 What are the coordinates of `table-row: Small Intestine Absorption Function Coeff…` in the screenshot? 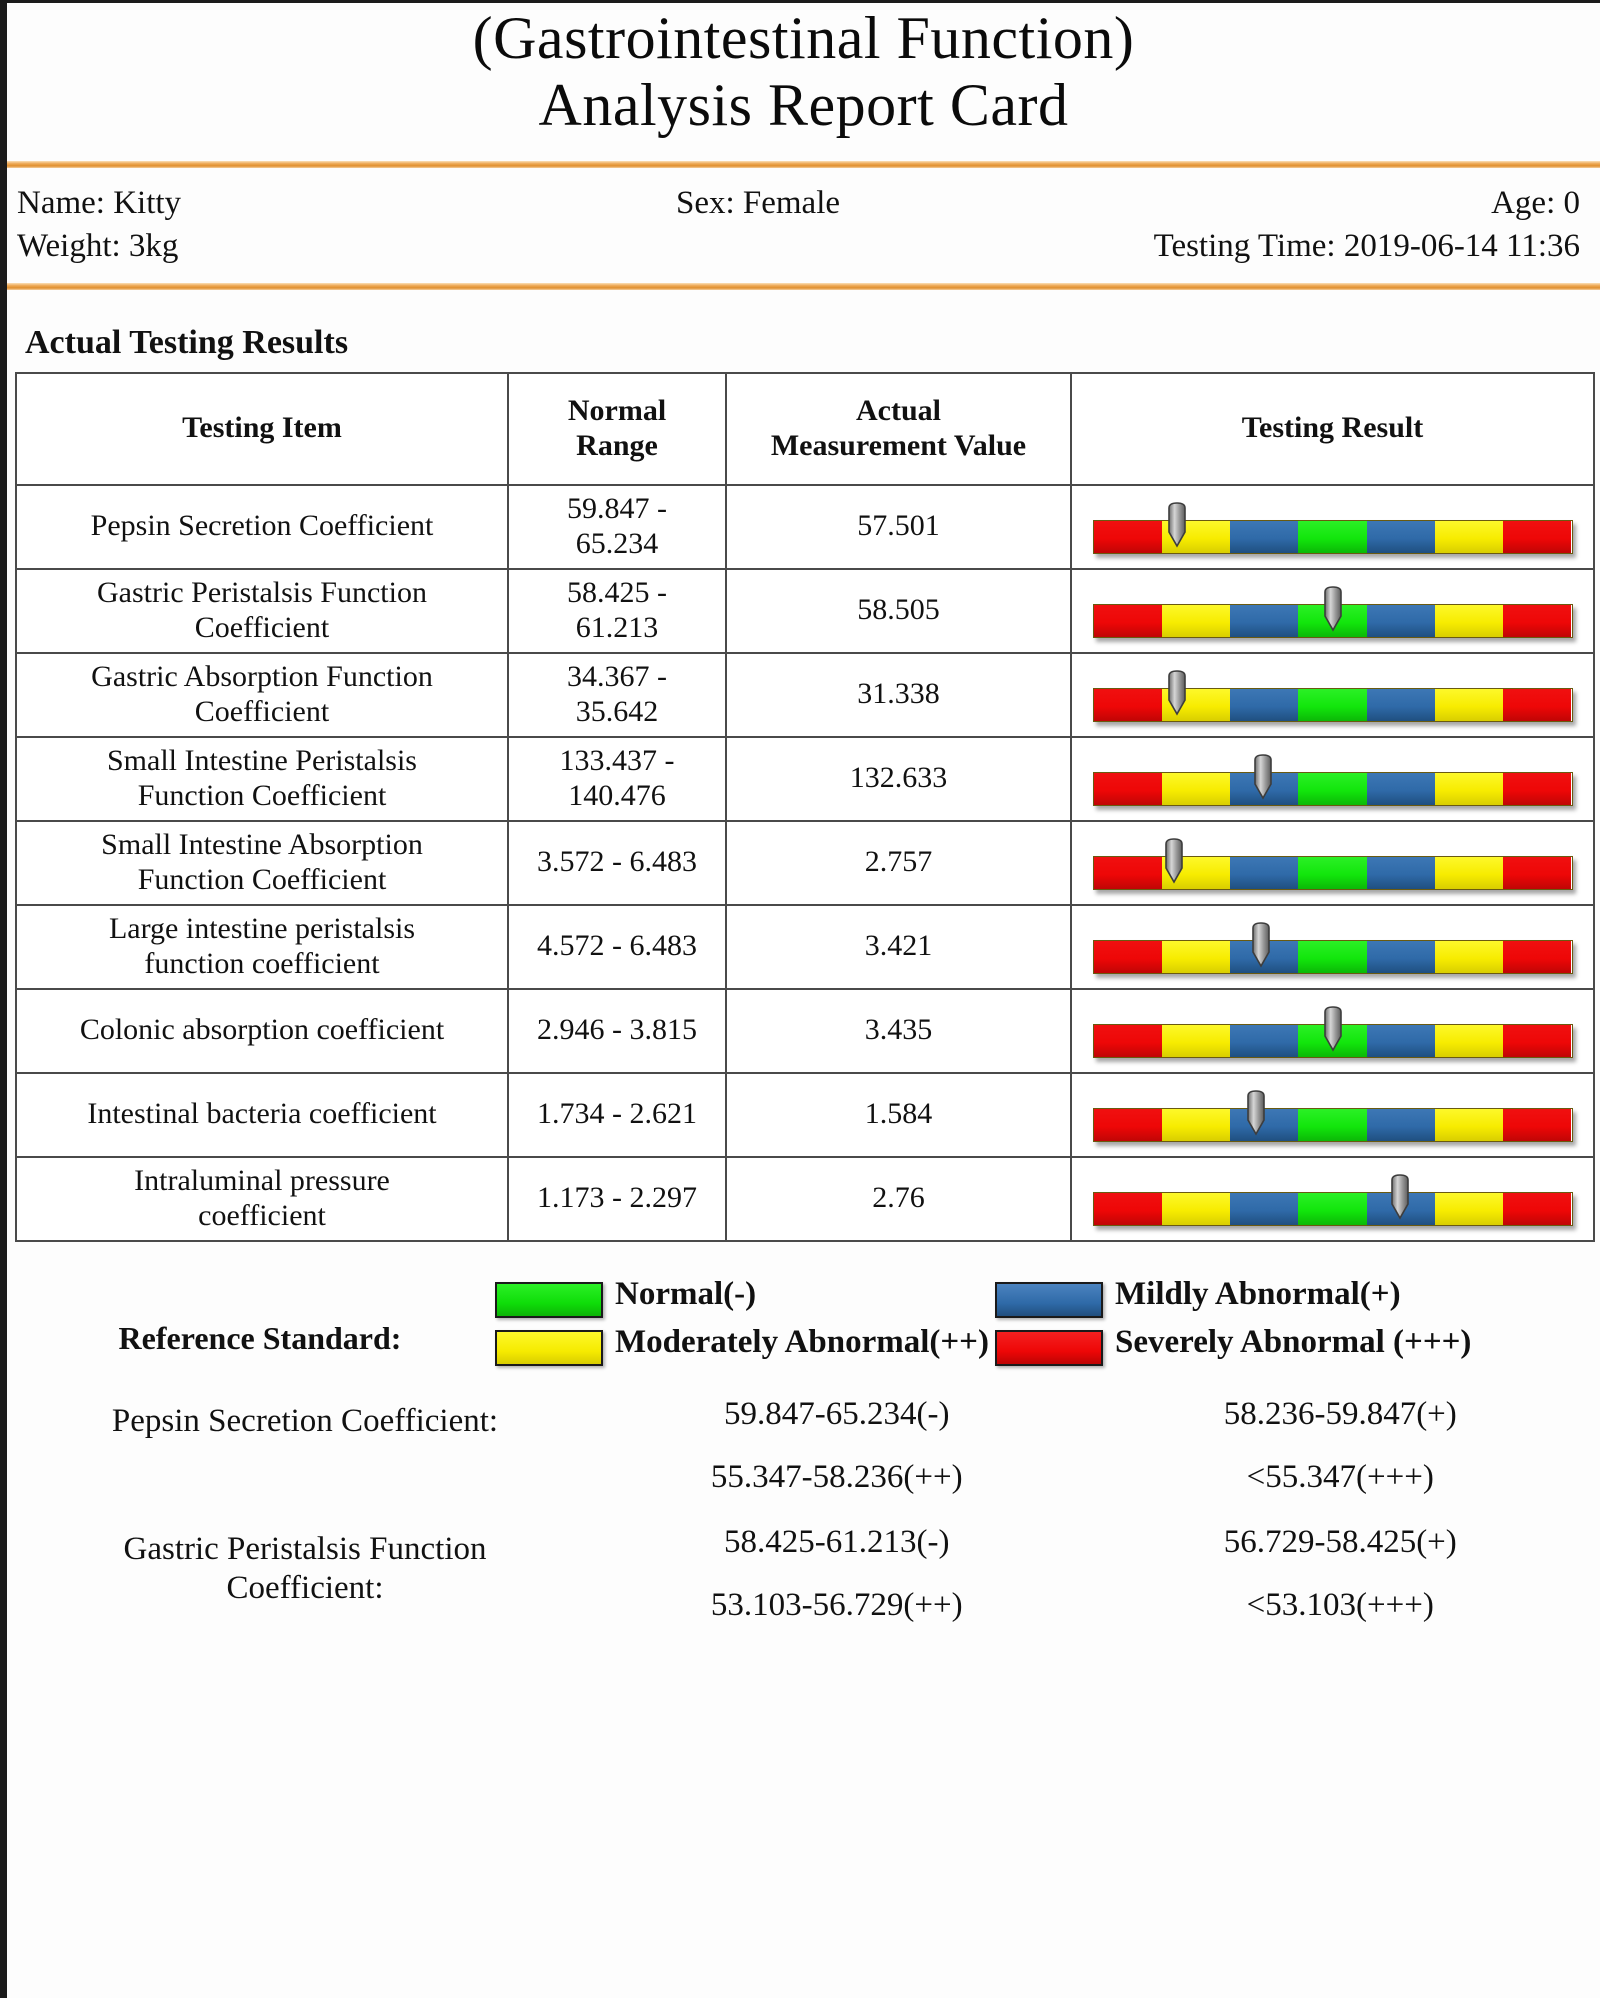 It's located at (805, 862).